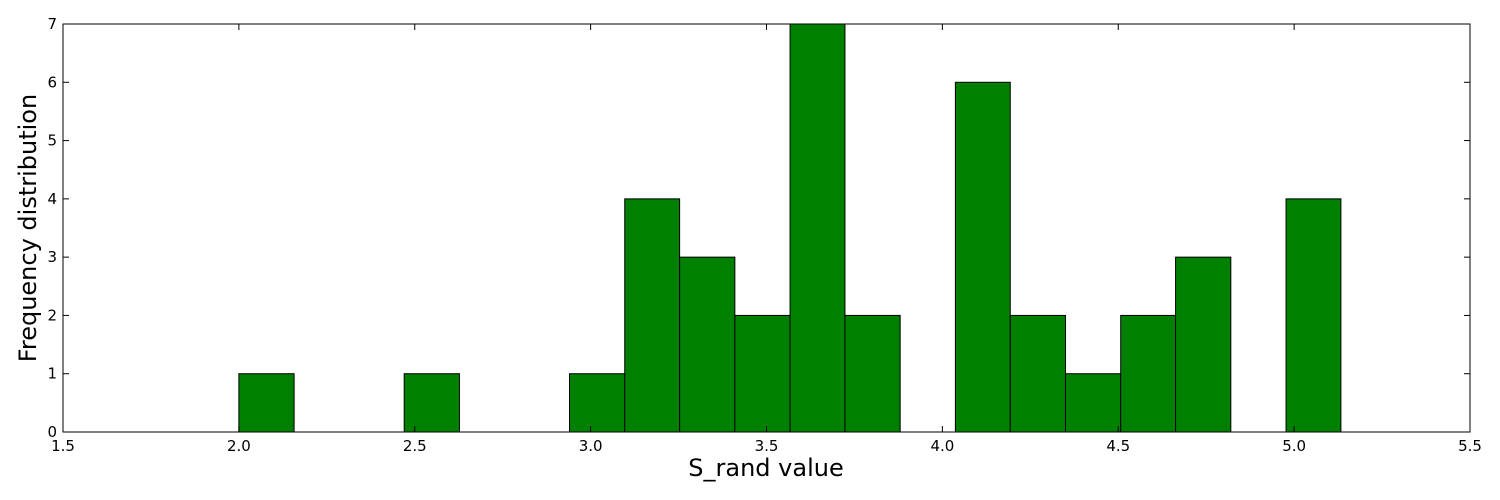 The image size is (1500, 500). I want to click on y-tick-label-1: 1, so click(52, 374).